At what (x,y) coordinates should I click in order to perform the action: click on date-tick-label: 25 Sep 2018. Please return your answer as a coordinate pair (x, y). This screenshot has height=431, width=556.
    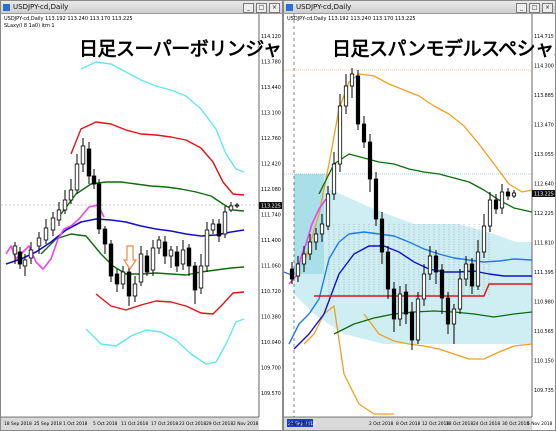
    Looking at the image, I should click on (48, 424).